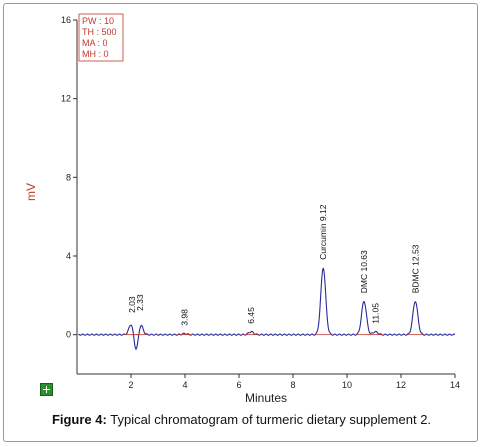  What do you see at coordinates (68, 177) in the screenshot?
I see `y-tick-label: 8` at bounding box center [68, 177].